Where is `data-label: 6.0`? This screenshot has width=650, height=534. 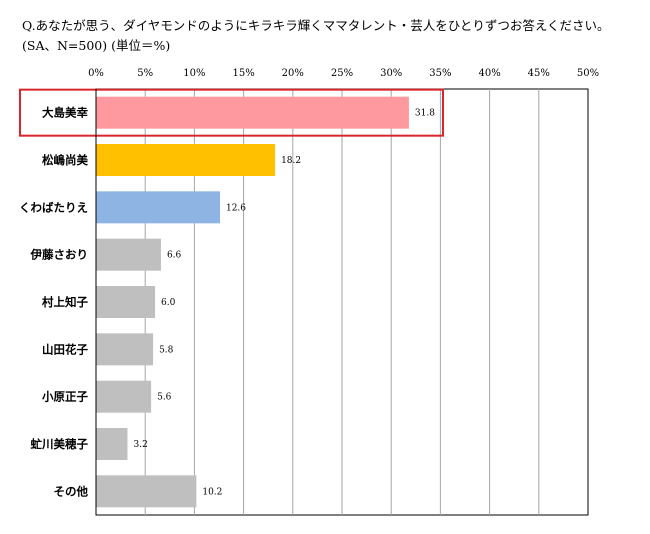
data-label: 6.0 is located at coordinates (168, 303).